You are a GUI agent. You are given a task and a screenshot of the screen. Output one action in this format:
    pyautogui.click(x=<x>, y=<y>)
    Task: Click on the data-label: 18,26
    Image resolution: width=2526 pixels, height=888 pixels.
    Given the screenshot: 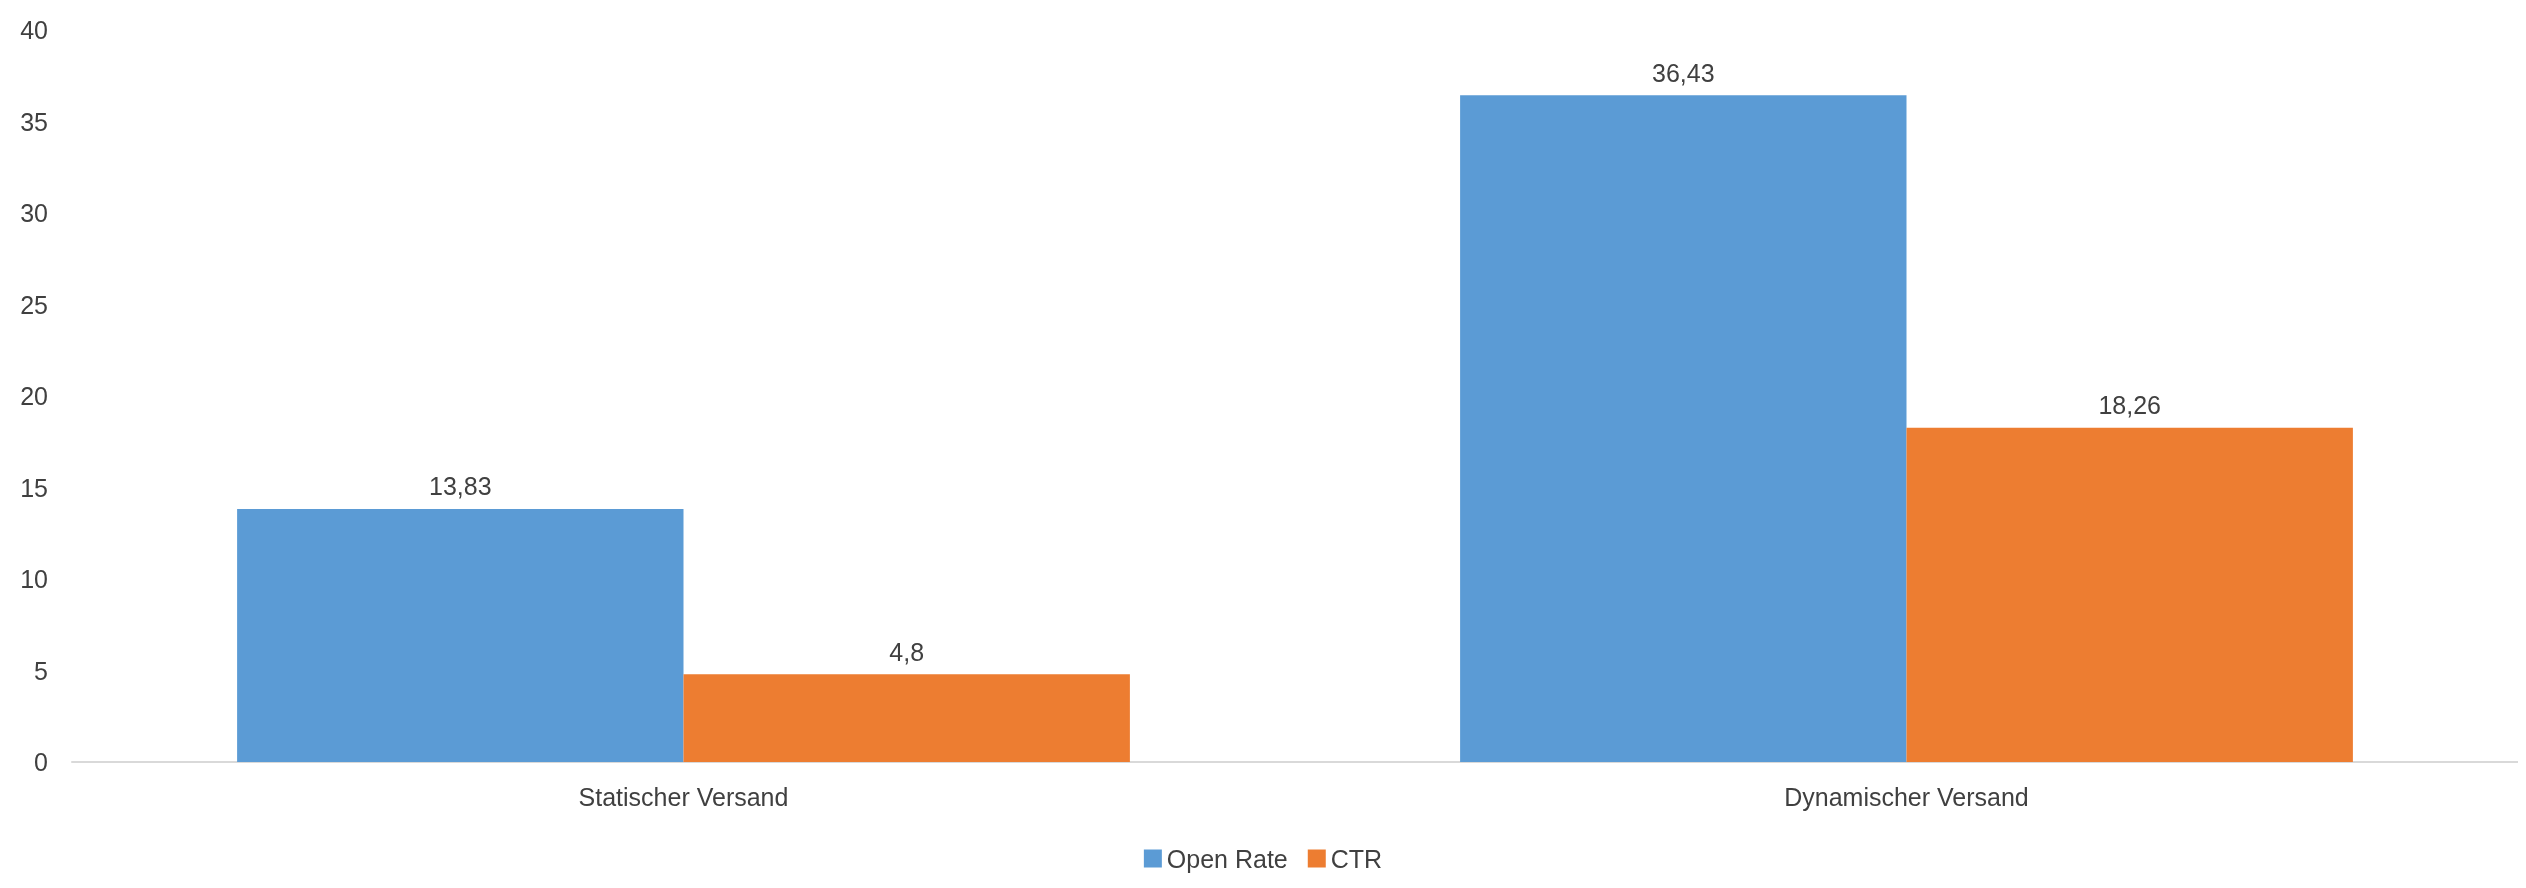 What is the action you would take?
    pyautogui.click(x=2129, y=405)
    